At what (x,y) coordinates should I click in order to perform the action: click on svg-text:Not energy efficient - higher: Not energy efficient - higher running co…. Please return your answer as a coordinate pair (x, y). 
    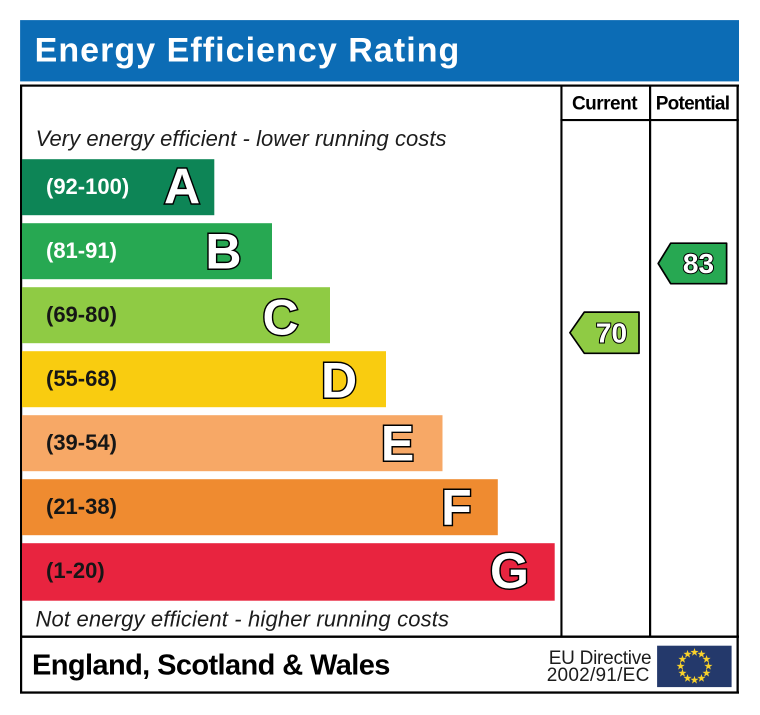
    Looking at the image, I should click on (243, 619).